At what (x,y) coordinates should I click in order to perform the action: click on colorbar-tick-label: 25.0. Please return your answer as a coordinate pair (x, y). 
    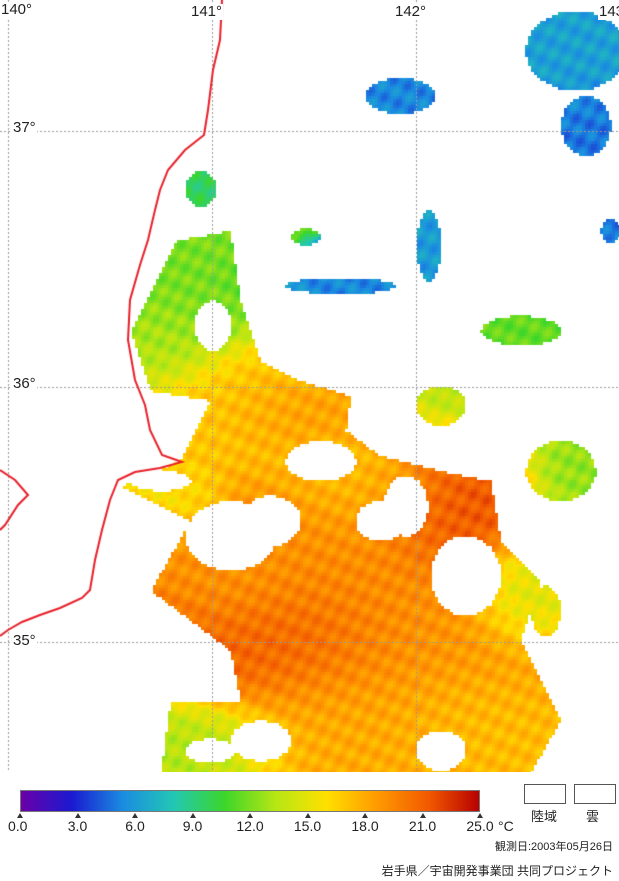
    Looking at the image, I should click on (480, 826).